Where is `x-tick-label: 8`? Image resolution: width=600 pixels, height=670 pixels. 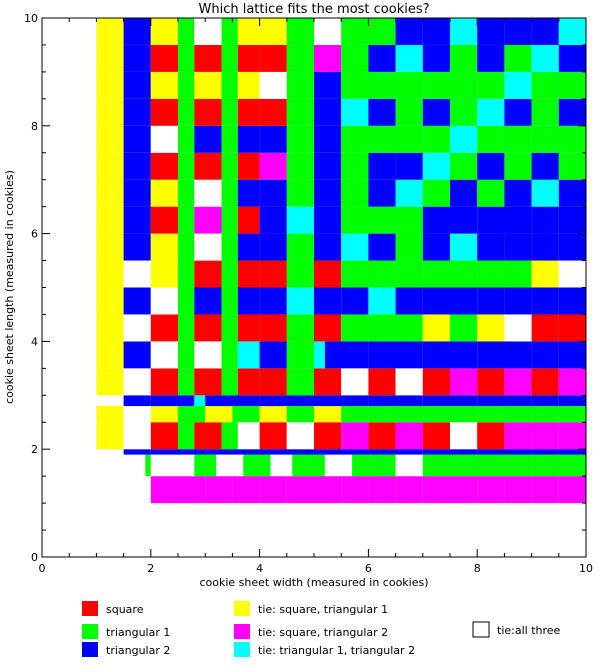
x-tick-label: 8 is located at coordinates (477, 568).